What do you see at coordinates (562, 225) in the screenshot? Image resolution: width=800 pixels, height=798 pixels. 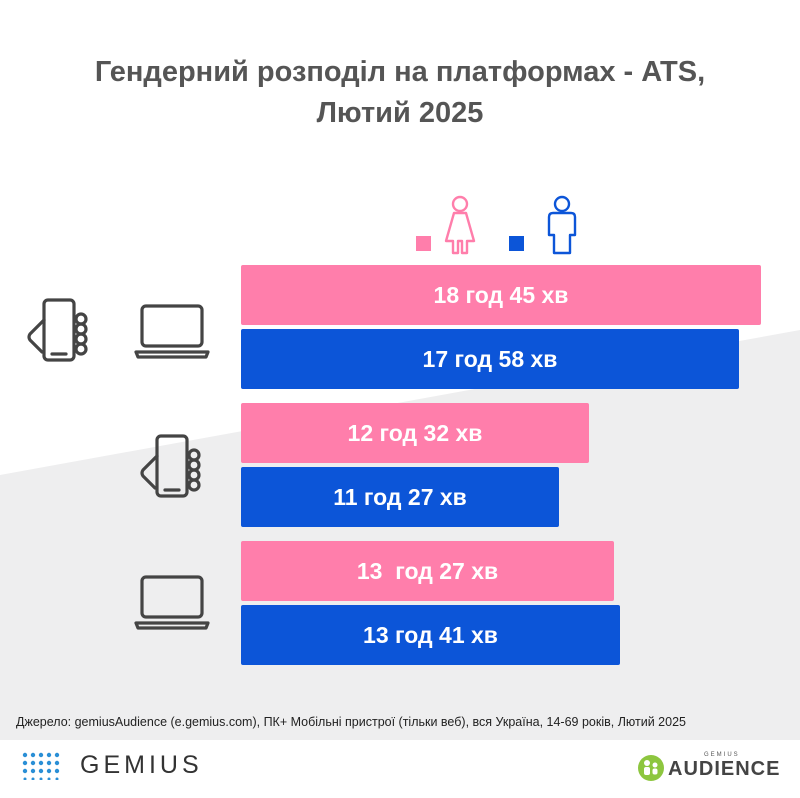 I see `male-person-icon` at bounding box center [562, 225].